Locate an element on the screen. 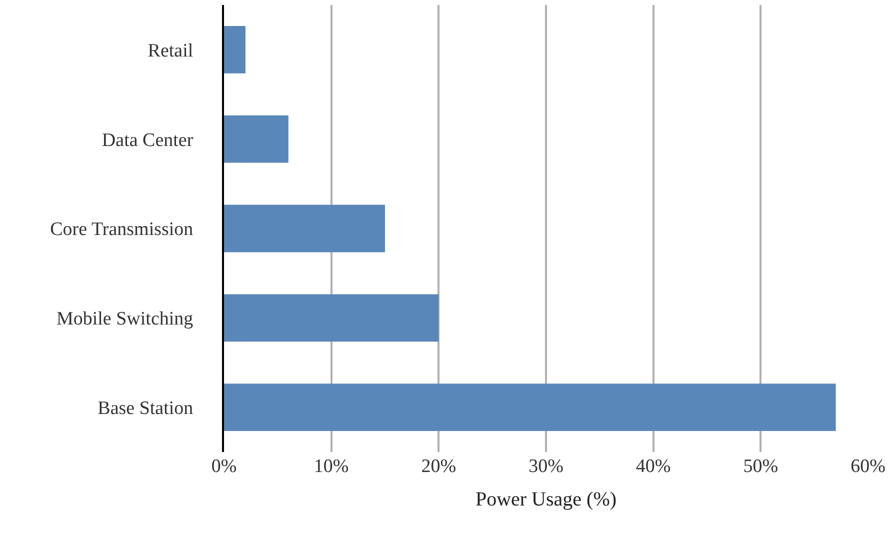 This screenshot has height=537, width=892. x-tick-label: 40% is located at coordinates (653, 466).